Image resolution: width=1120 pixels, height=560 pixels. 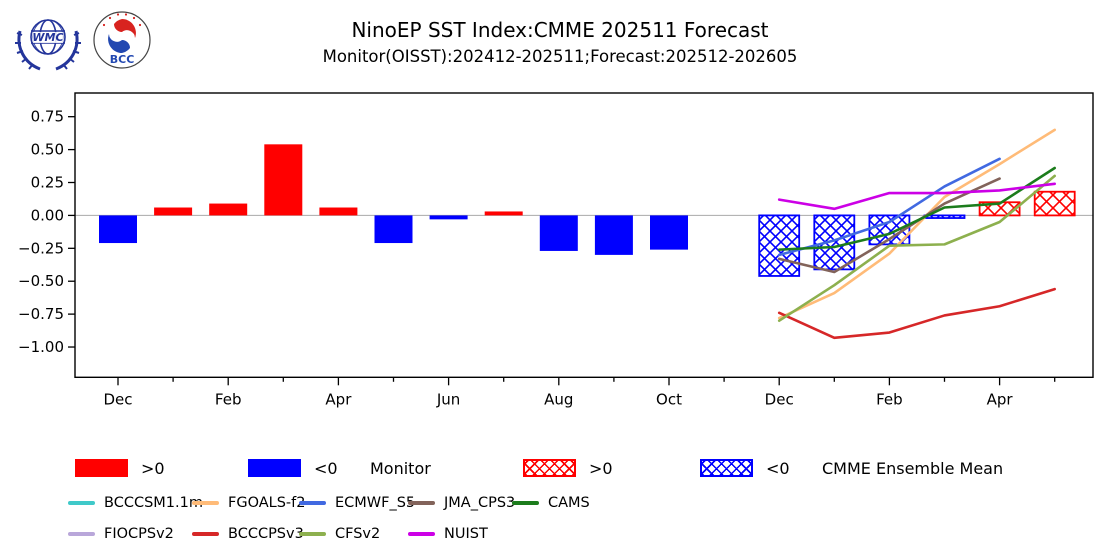 What do you see at coordinates (375, 503) in the screenshot?
I see `legend-label: ECMWF_S5` at bounding box center [375, 503].